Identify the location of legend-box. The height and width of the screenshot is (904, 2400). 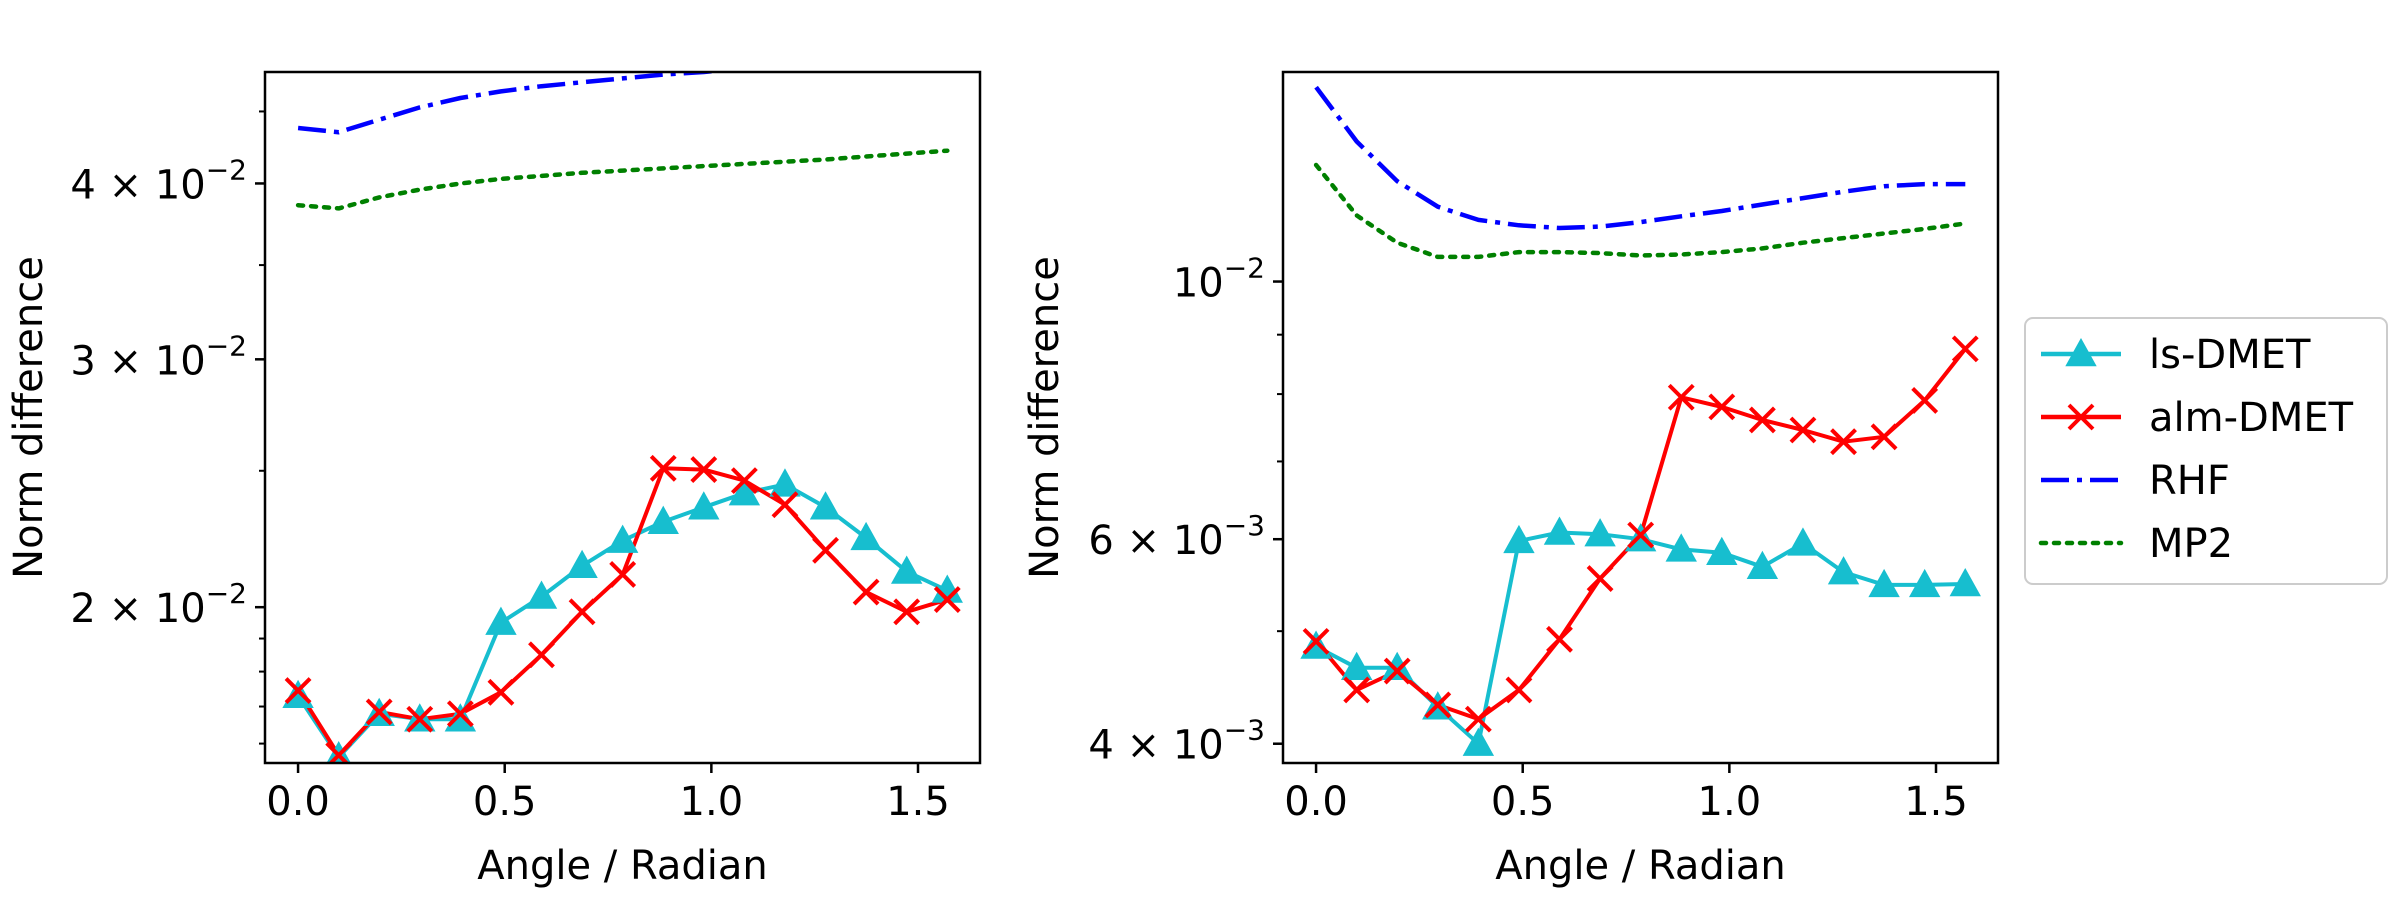
(2206, 451).